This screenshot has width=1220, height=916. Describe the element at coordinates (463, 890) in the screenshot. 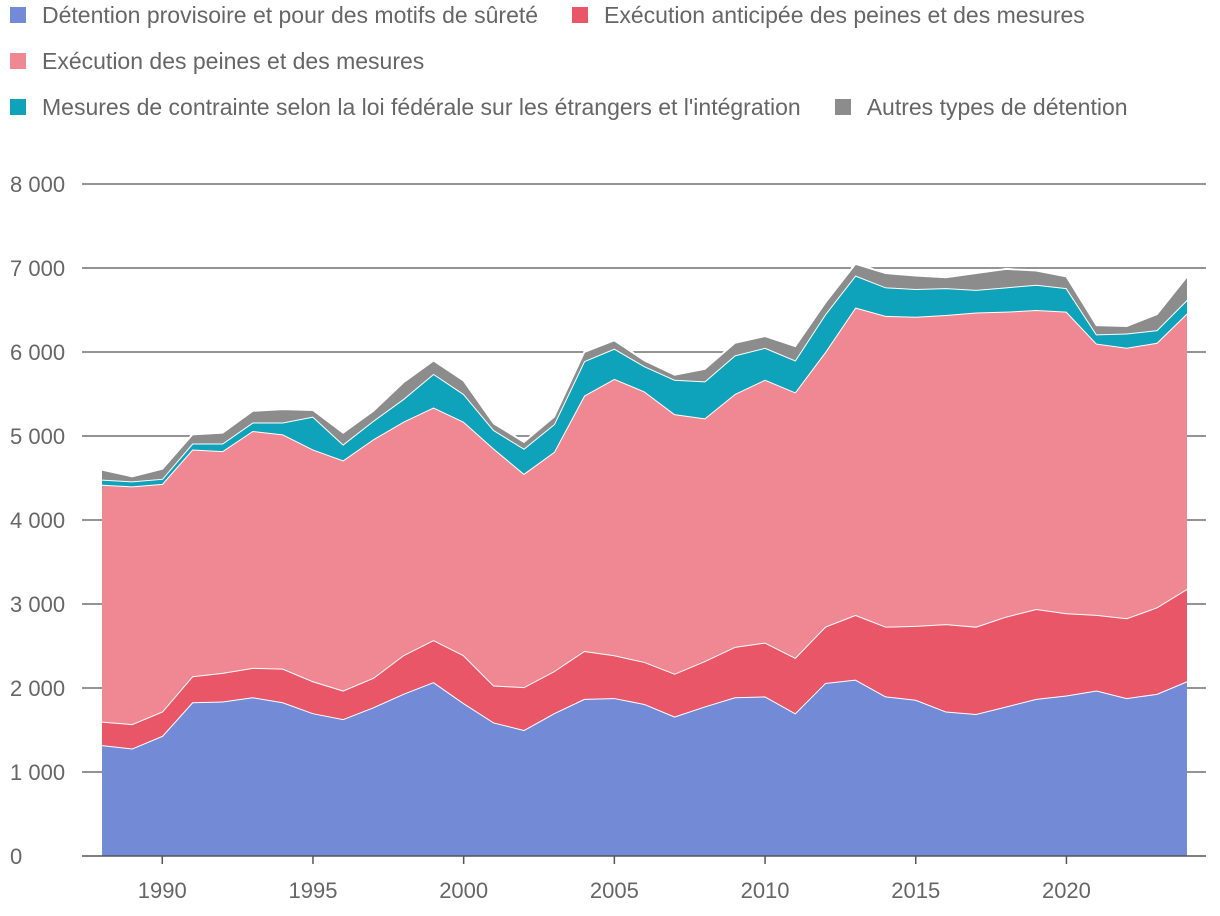

I see `x-tick-label: 2000` at that location.